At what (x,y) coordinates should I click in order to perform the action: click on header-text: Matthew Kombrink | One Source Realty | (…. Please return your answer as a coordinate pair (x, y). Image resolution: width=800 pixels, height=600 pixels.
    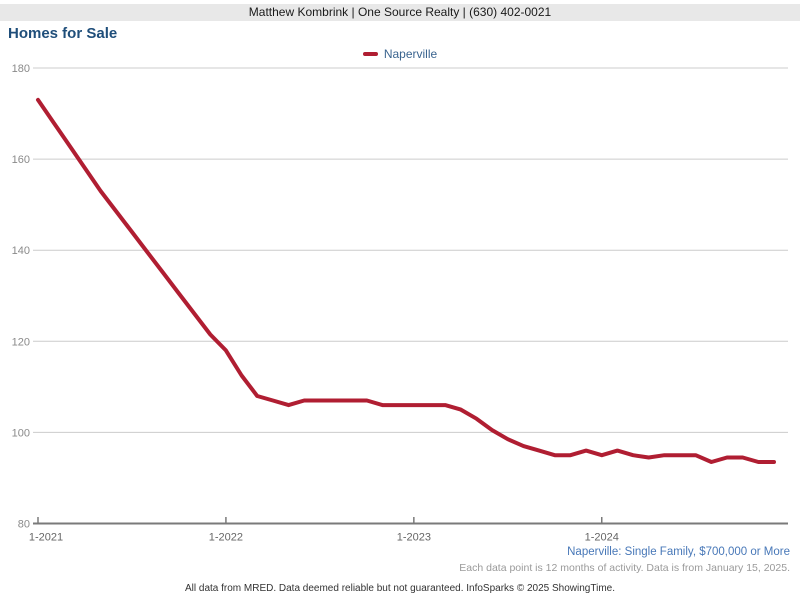
    Looking at the image, I should click on (400, 12).